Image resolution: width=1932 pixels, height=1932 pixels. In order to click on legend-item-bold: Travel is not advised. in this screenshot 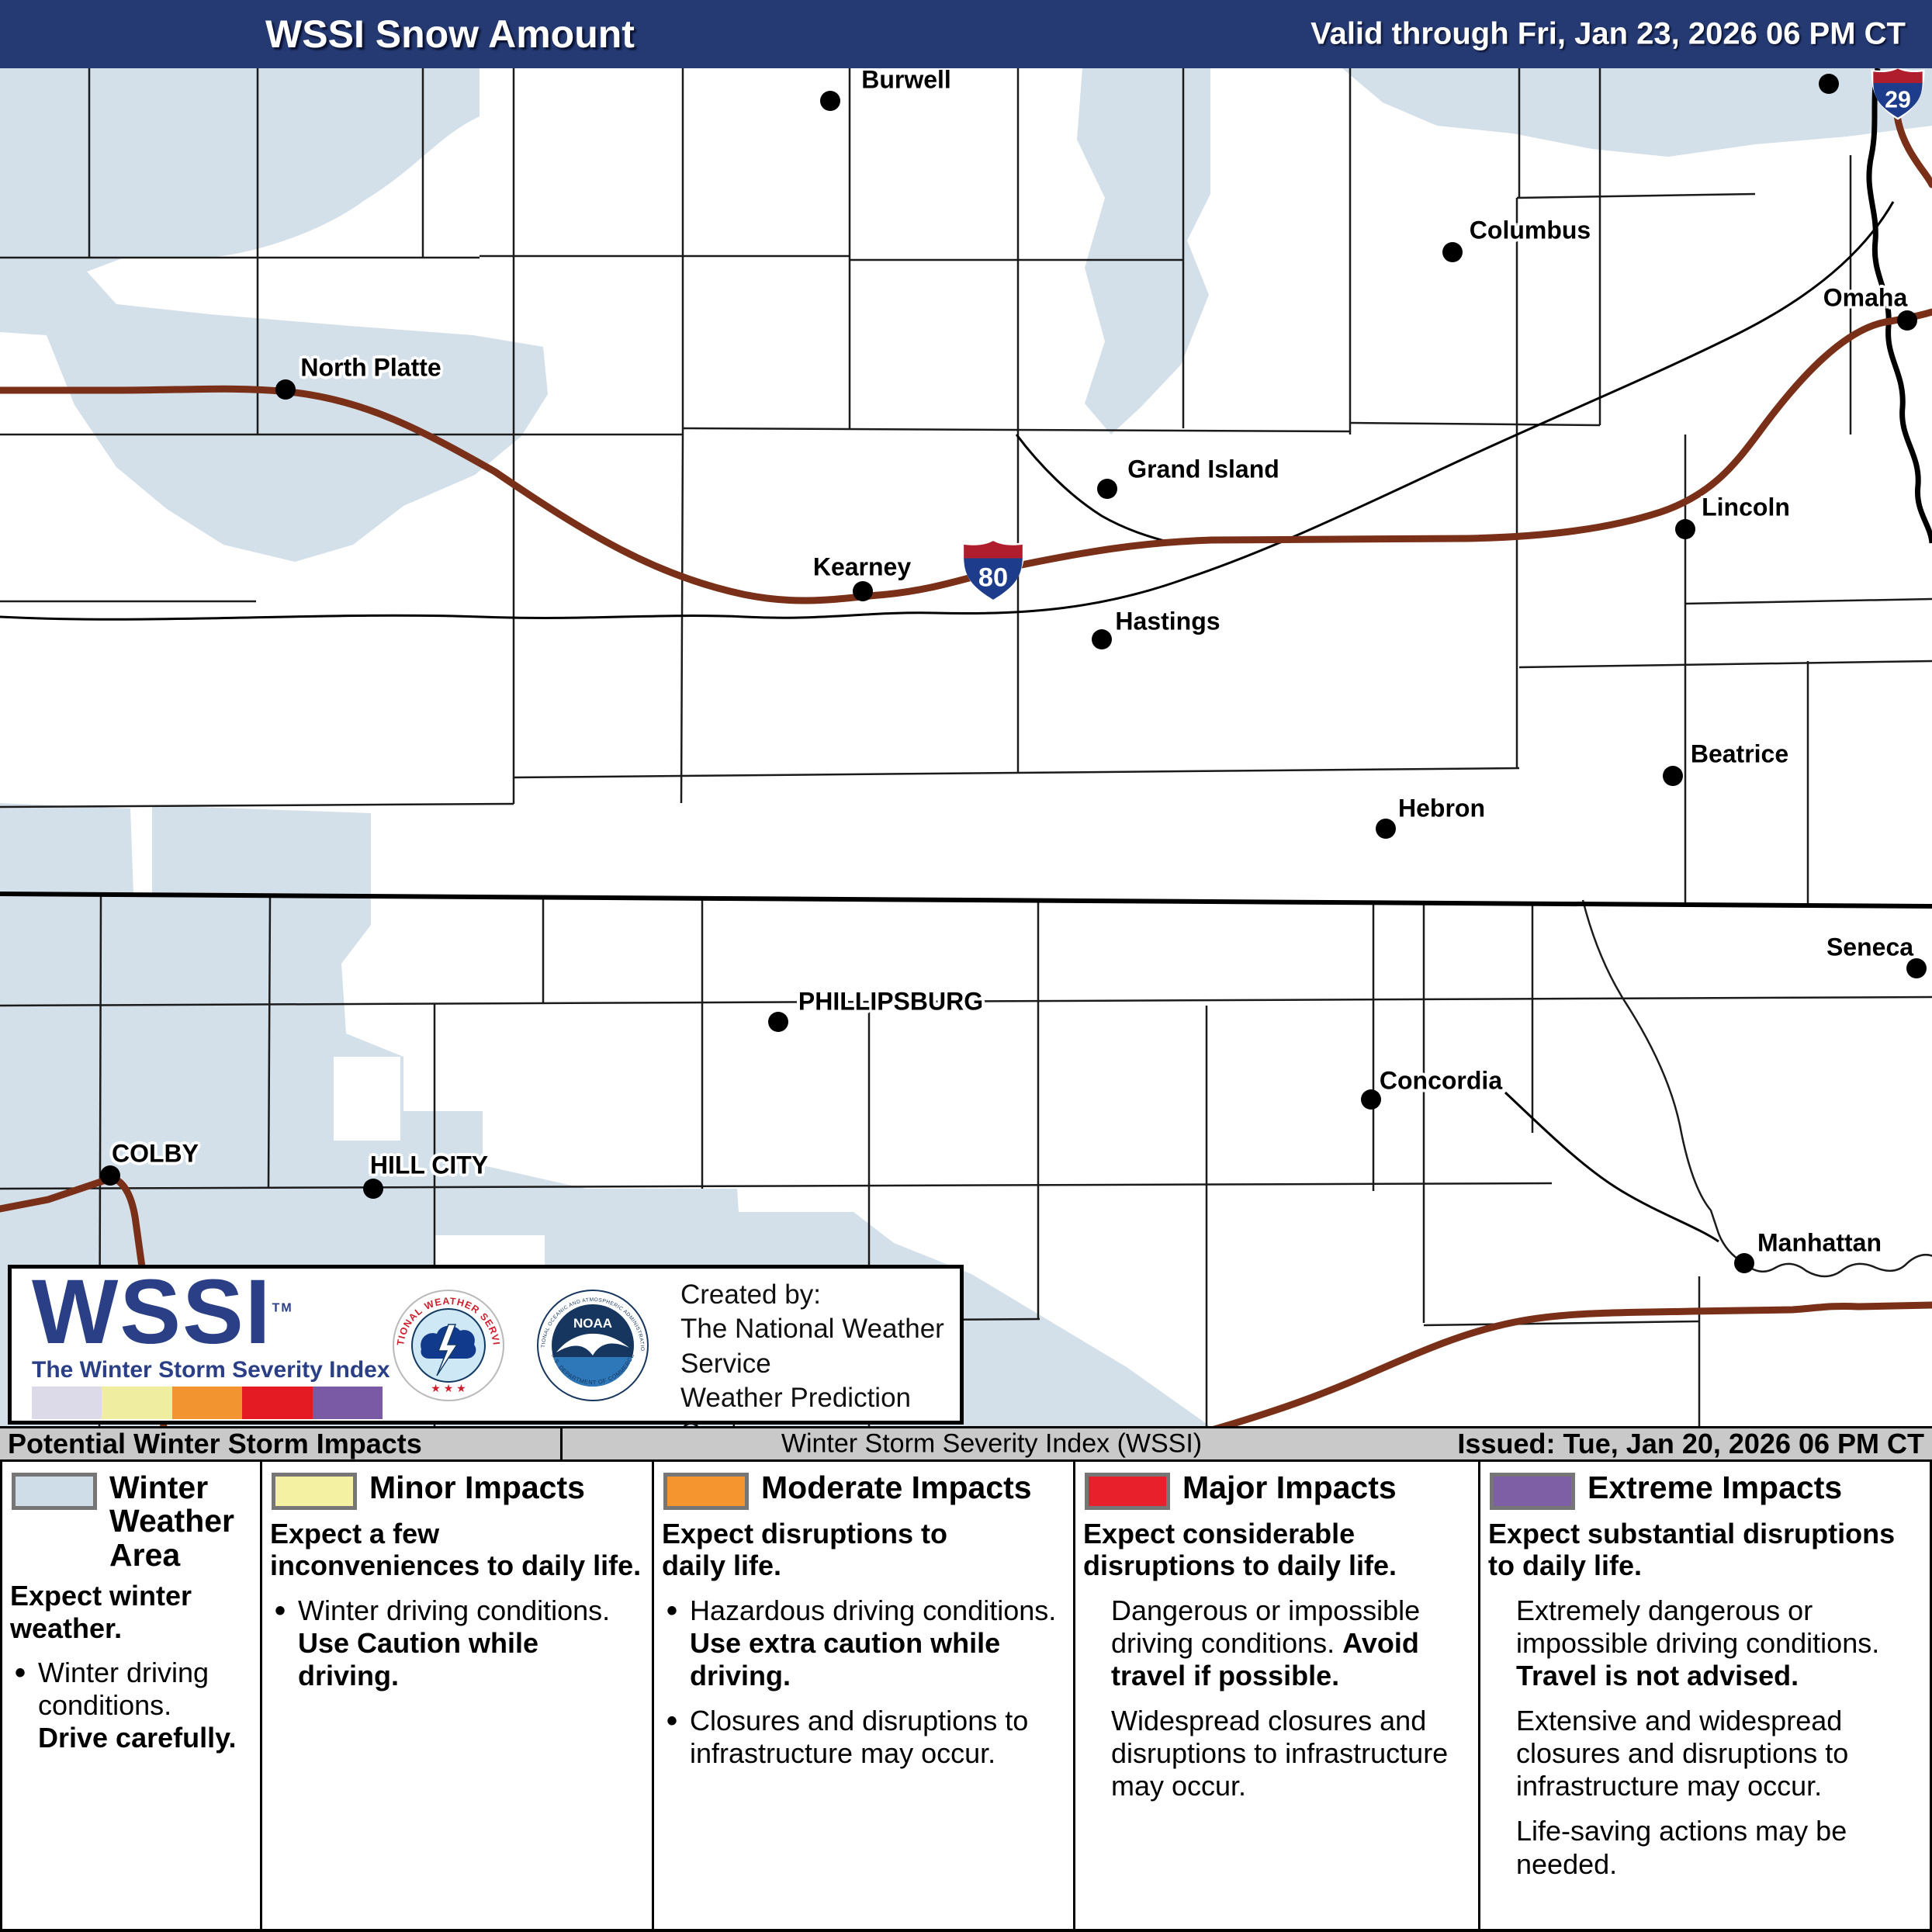, I will do `click(1657, 1675)`.